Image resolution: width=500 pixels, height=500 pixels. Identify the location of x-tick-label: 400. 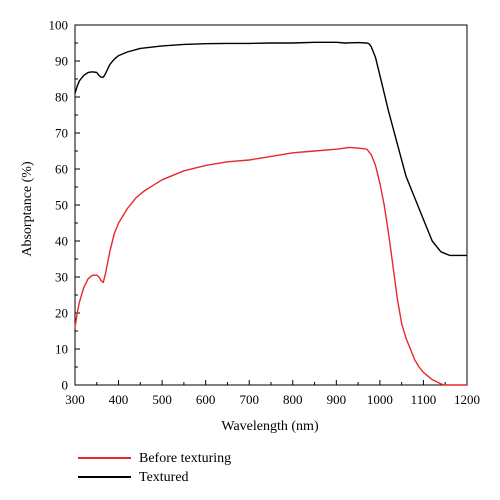
(119, 399).